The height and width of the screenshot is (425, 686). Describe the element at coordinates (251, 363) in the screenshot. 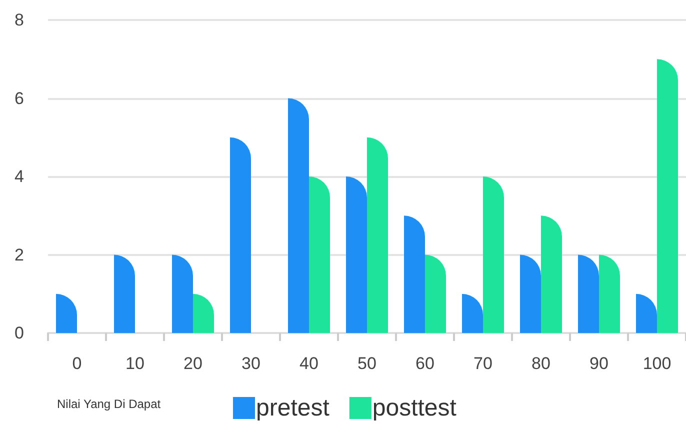

I see `x-tick-label: 30` at that location.